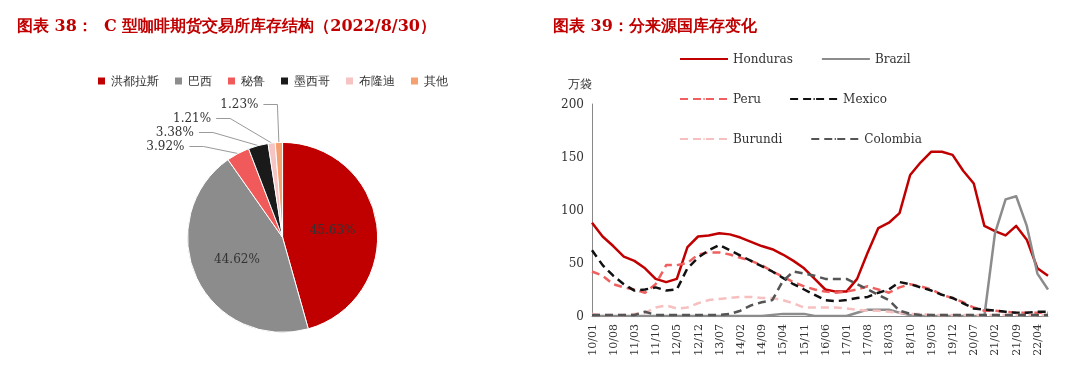  Describe the element at coordinates (762, 340) in the screenshot. I see `x-tick-label: 14/09` at that location.